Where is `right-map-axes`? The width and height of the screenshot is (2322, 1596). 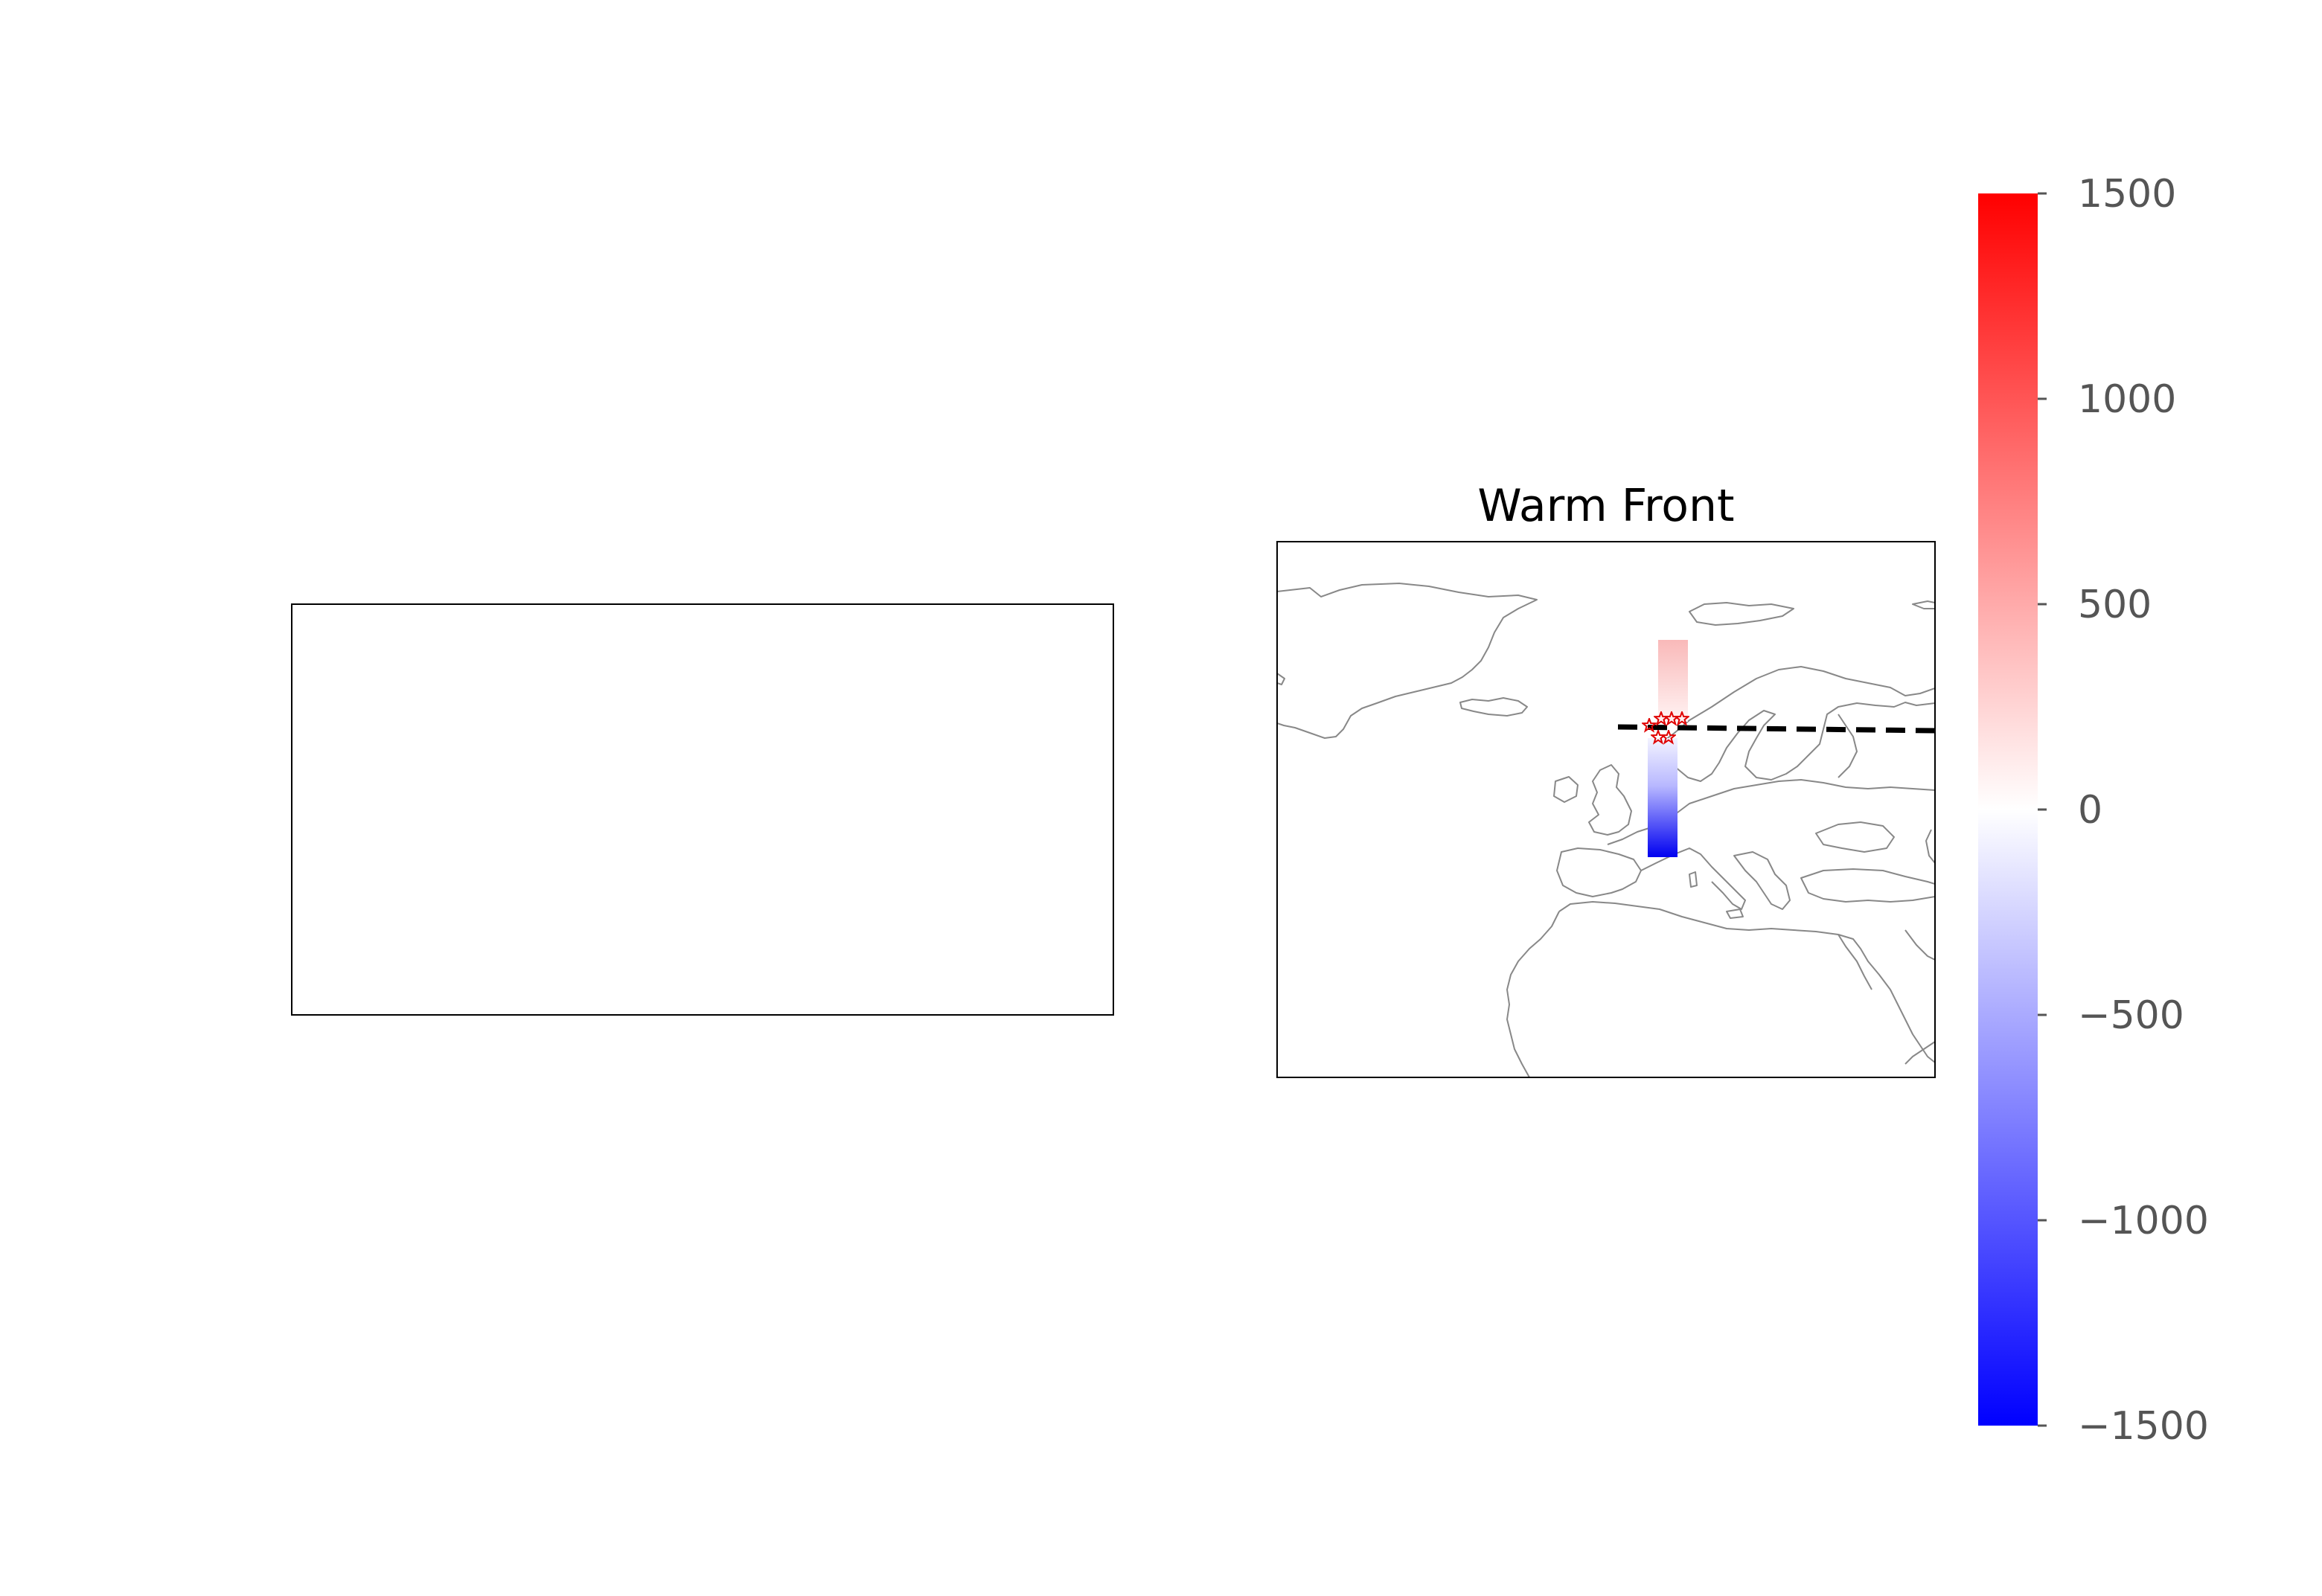 right-map-axes is located at coordinates (1606, 809).